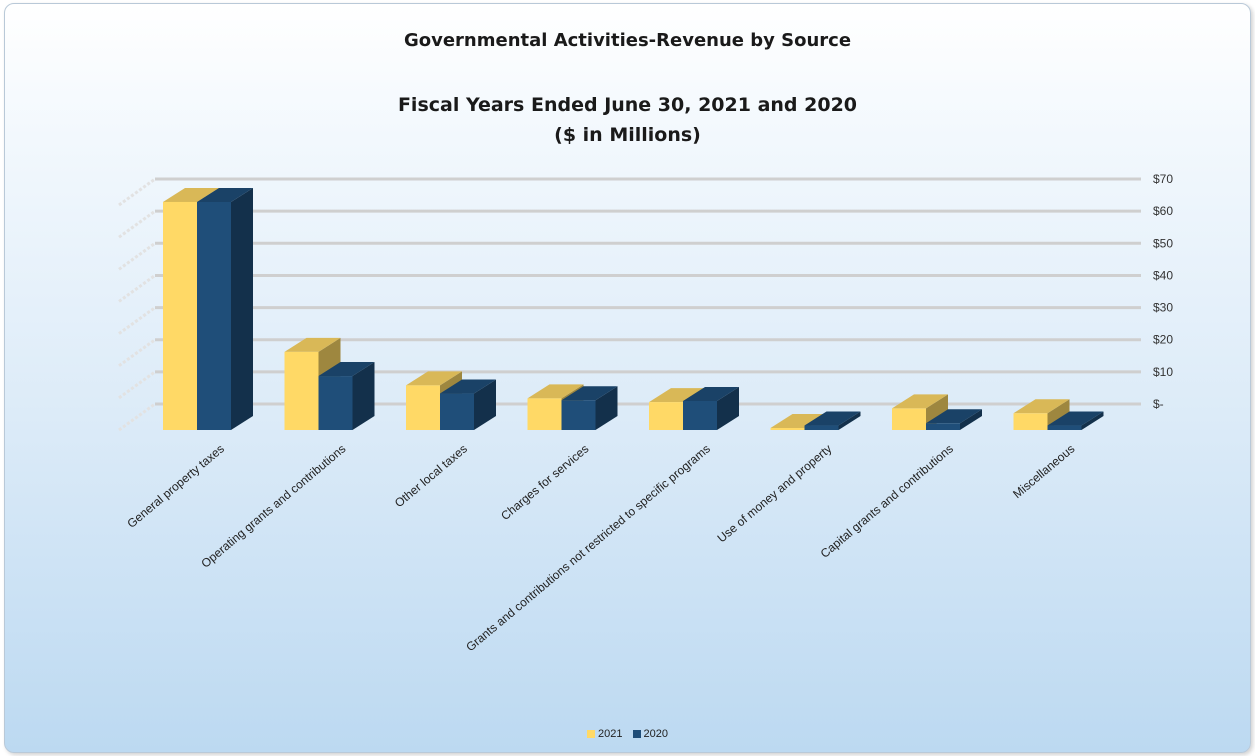 Image resolution: width=1255 pixels, height=756 pixels. What do you see at coordinates (655, 734) in the screenshot?
I see `legend-label-2020: 2020` at bounding box center [655, 734].